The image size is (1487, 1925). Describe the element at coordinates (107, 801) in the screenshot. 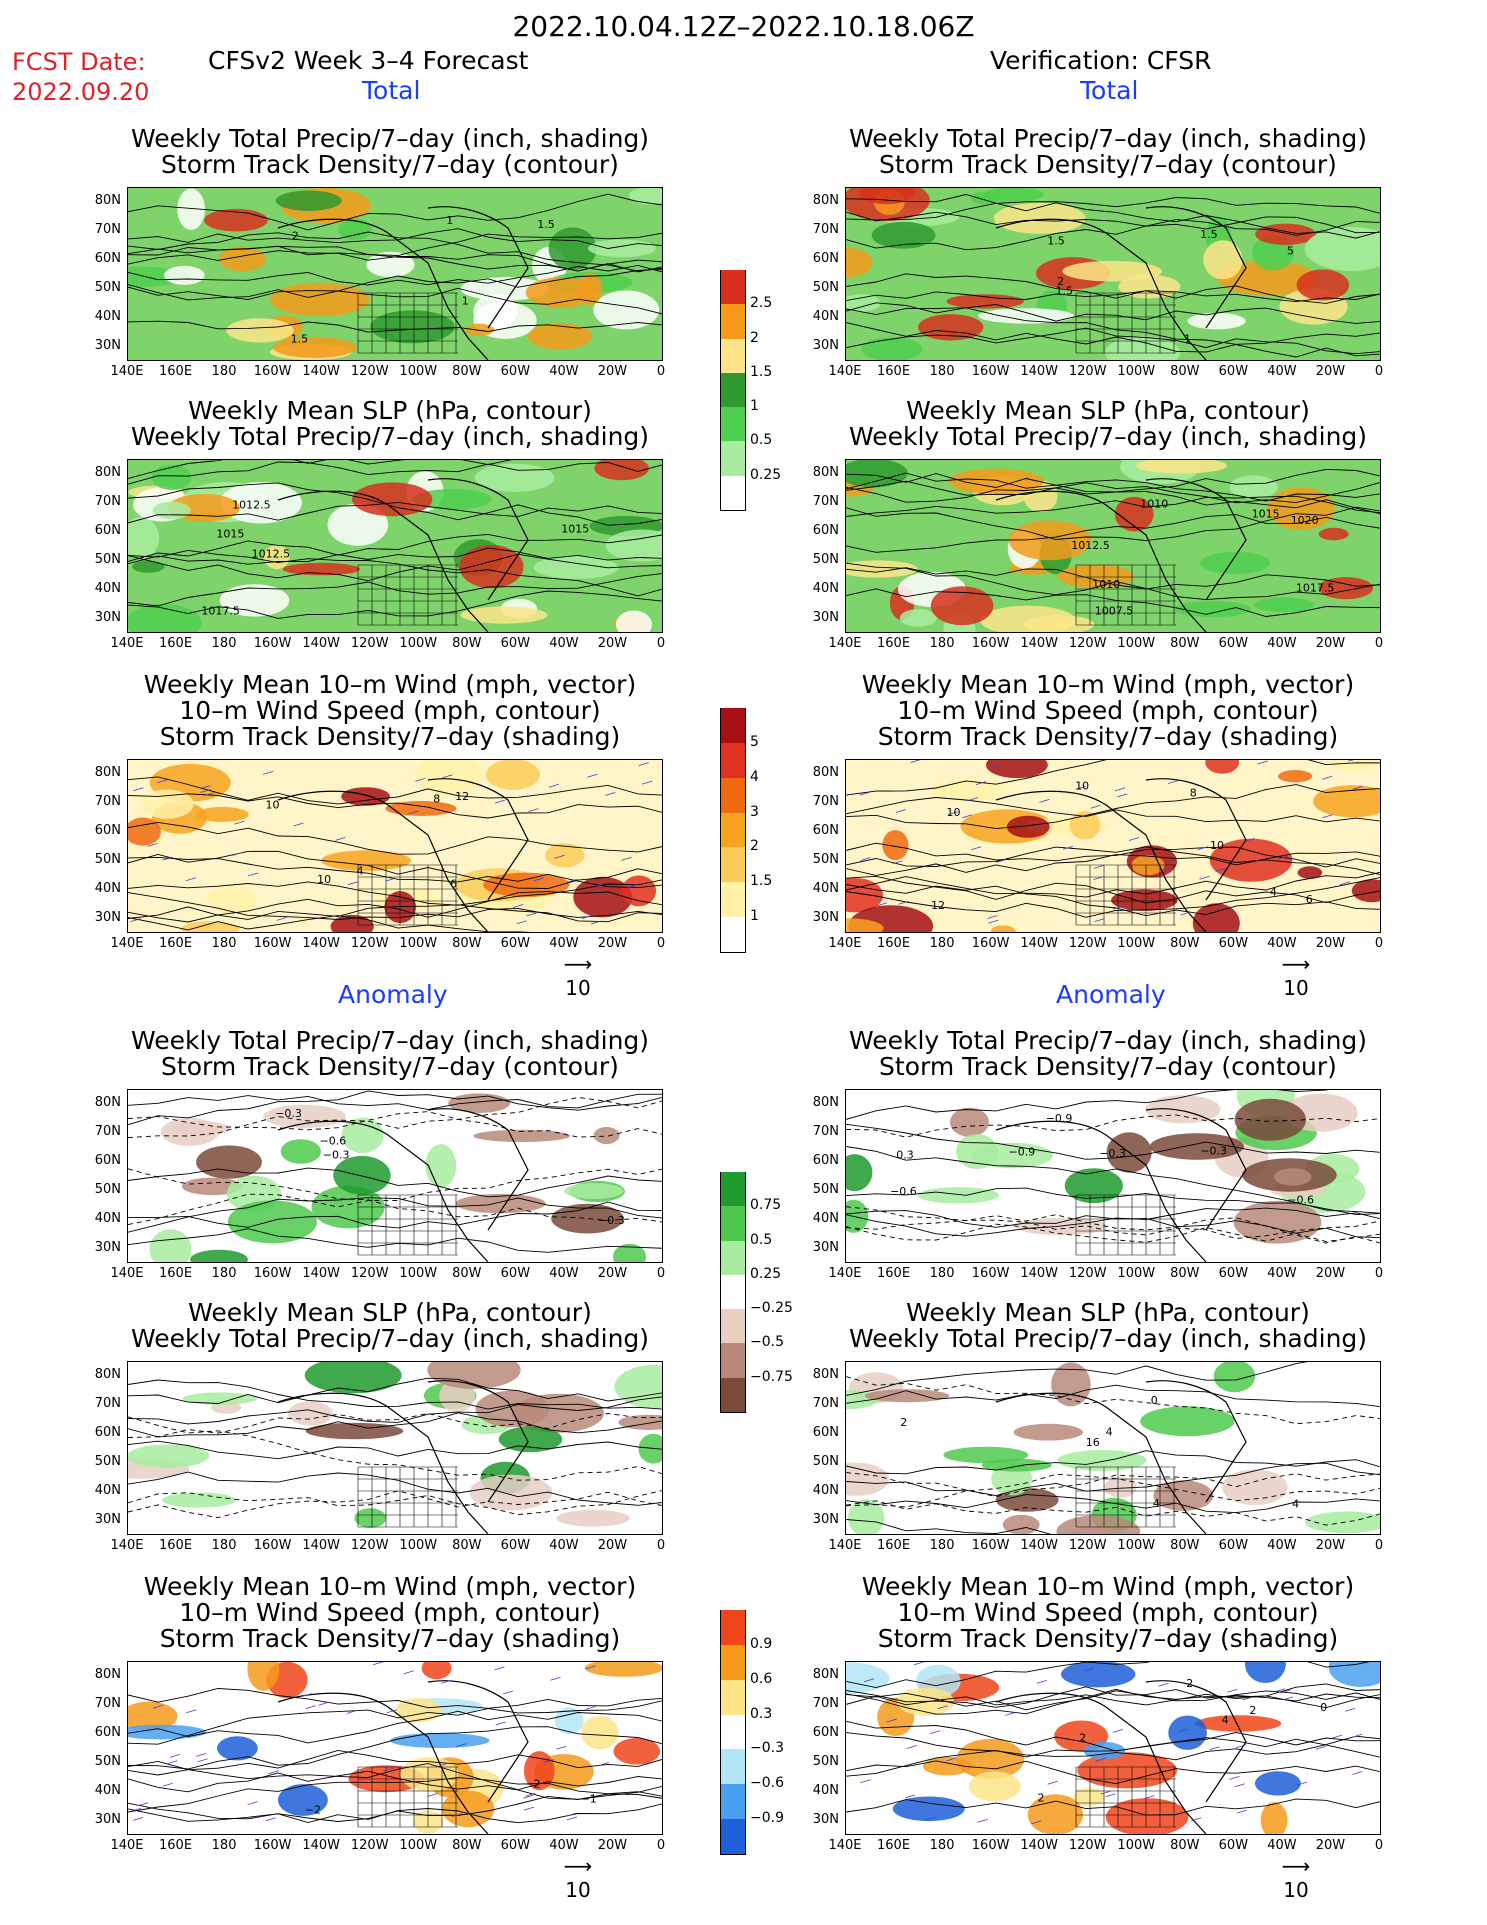

I see `y-tick-label: 70N` at that location.